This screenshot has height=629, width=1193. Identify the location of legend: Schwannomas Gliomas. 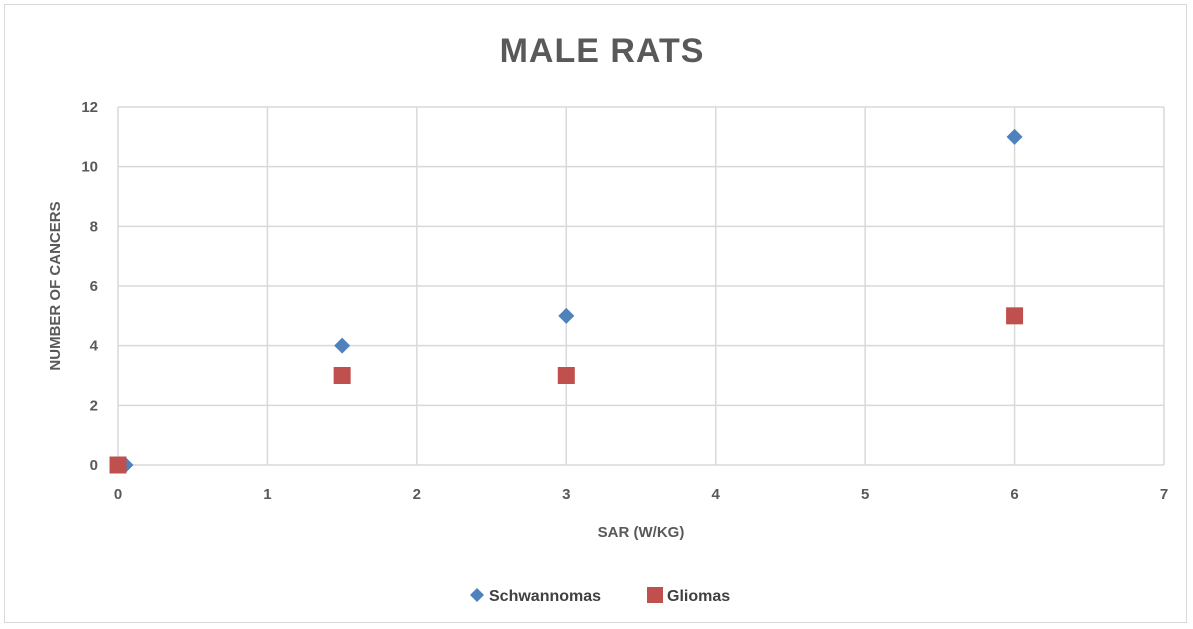
(600, 596).